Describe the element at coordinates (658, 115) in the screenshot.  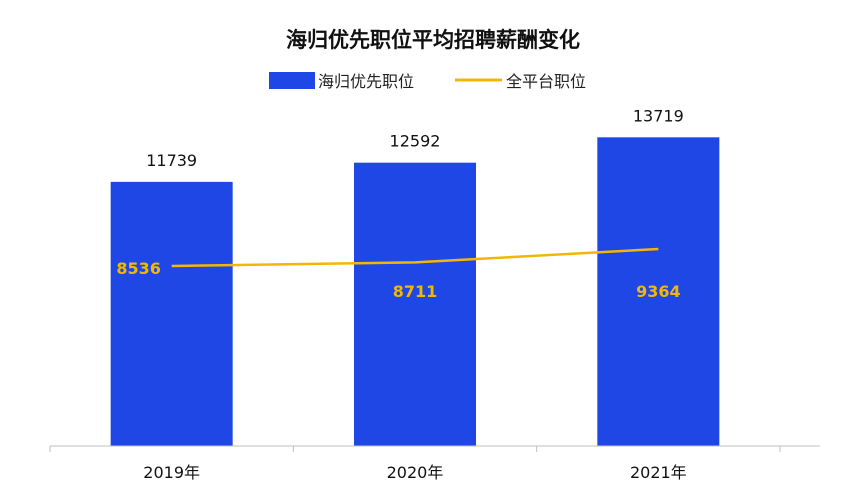
I see `bar-value-label: 13719` at that location.